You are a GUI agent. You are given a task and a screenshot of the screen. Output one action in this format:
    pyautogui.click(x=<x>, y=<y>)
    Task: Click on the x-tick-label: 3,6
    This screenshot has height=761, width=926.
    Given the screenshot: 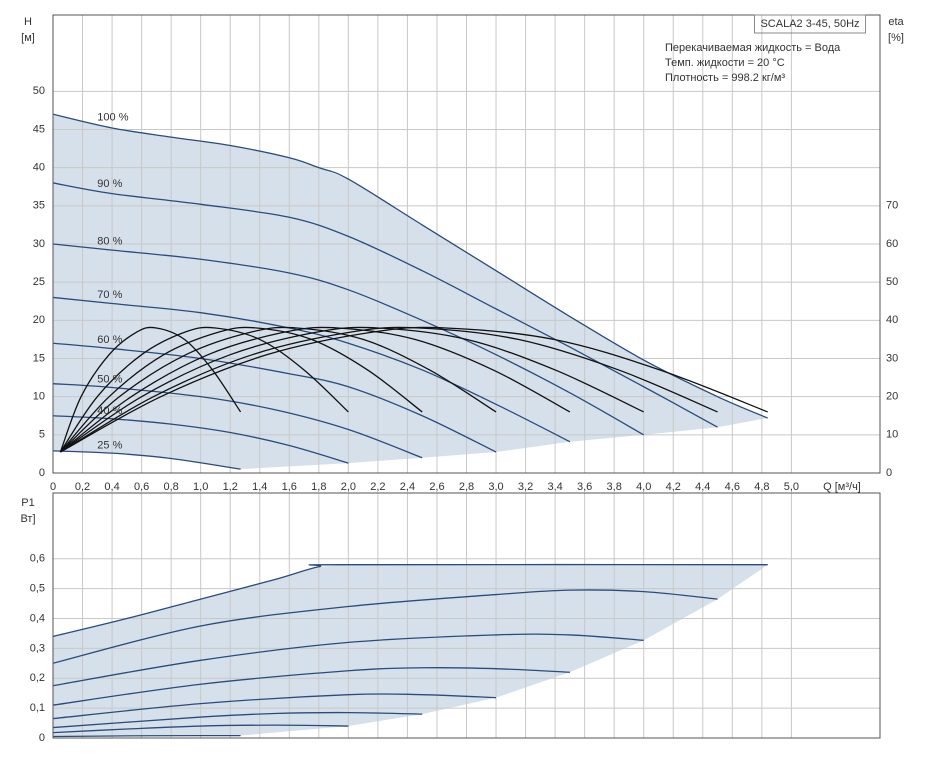 What is the action you would take?
    pyautogui.click(x=584, y=487)
    